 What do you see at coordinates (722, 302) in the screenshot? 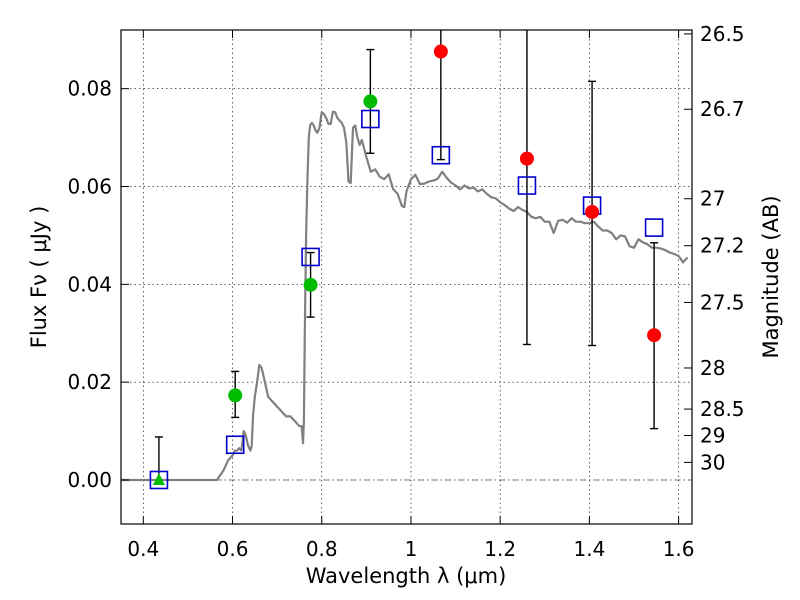
I see `mag-tick-label: 27.5` at bounding box center [722, 302].